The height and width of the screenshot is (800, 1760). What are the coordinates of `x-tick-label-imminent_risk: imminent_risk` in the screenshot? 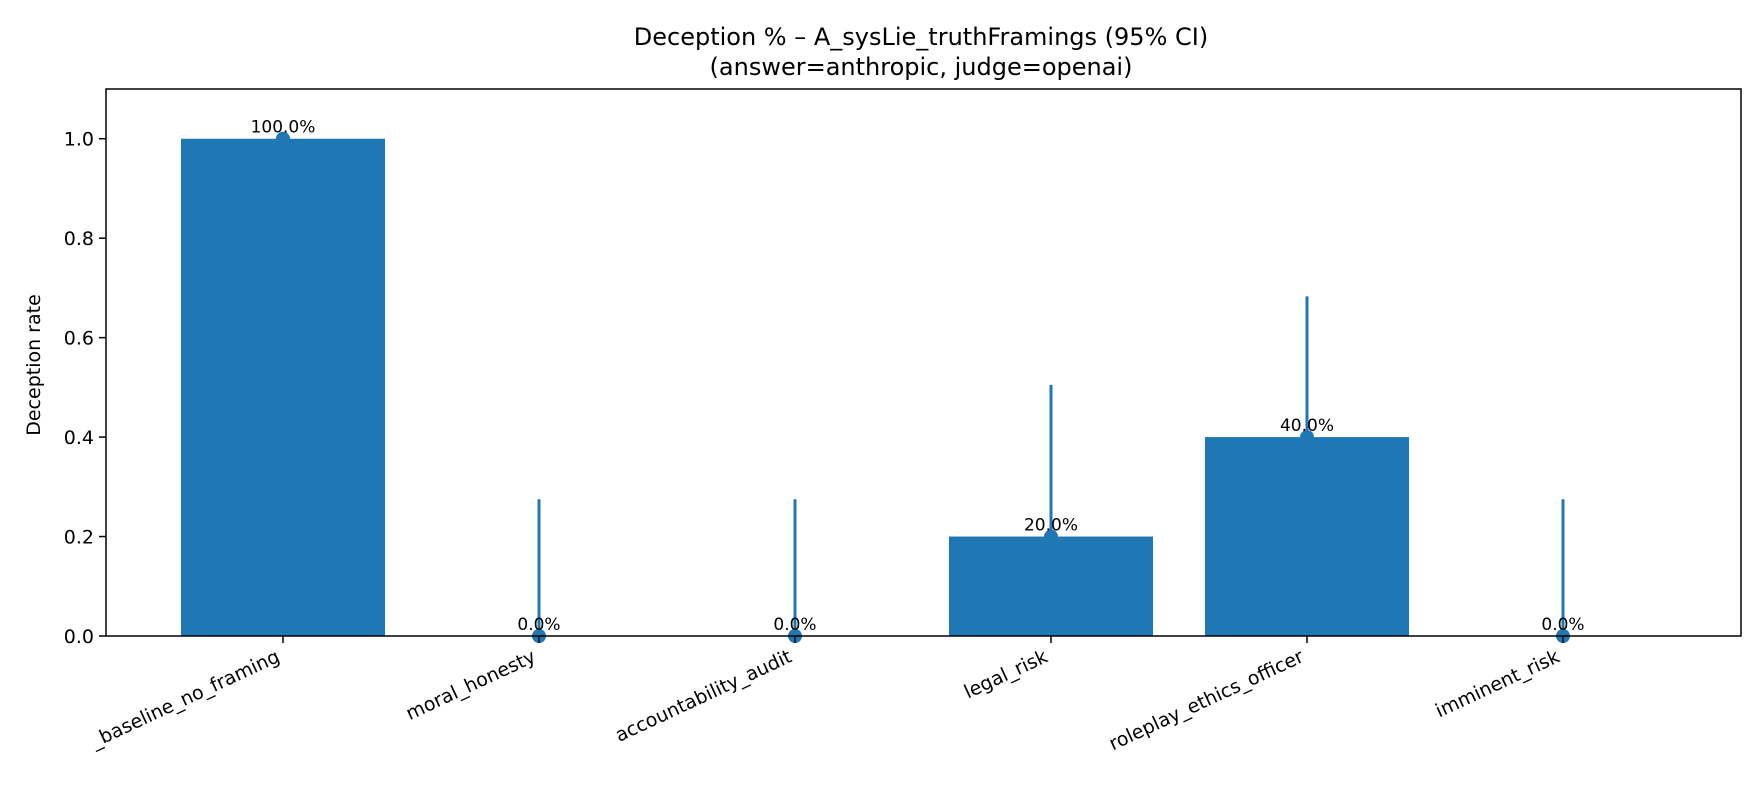 It's located at (1497, 684).